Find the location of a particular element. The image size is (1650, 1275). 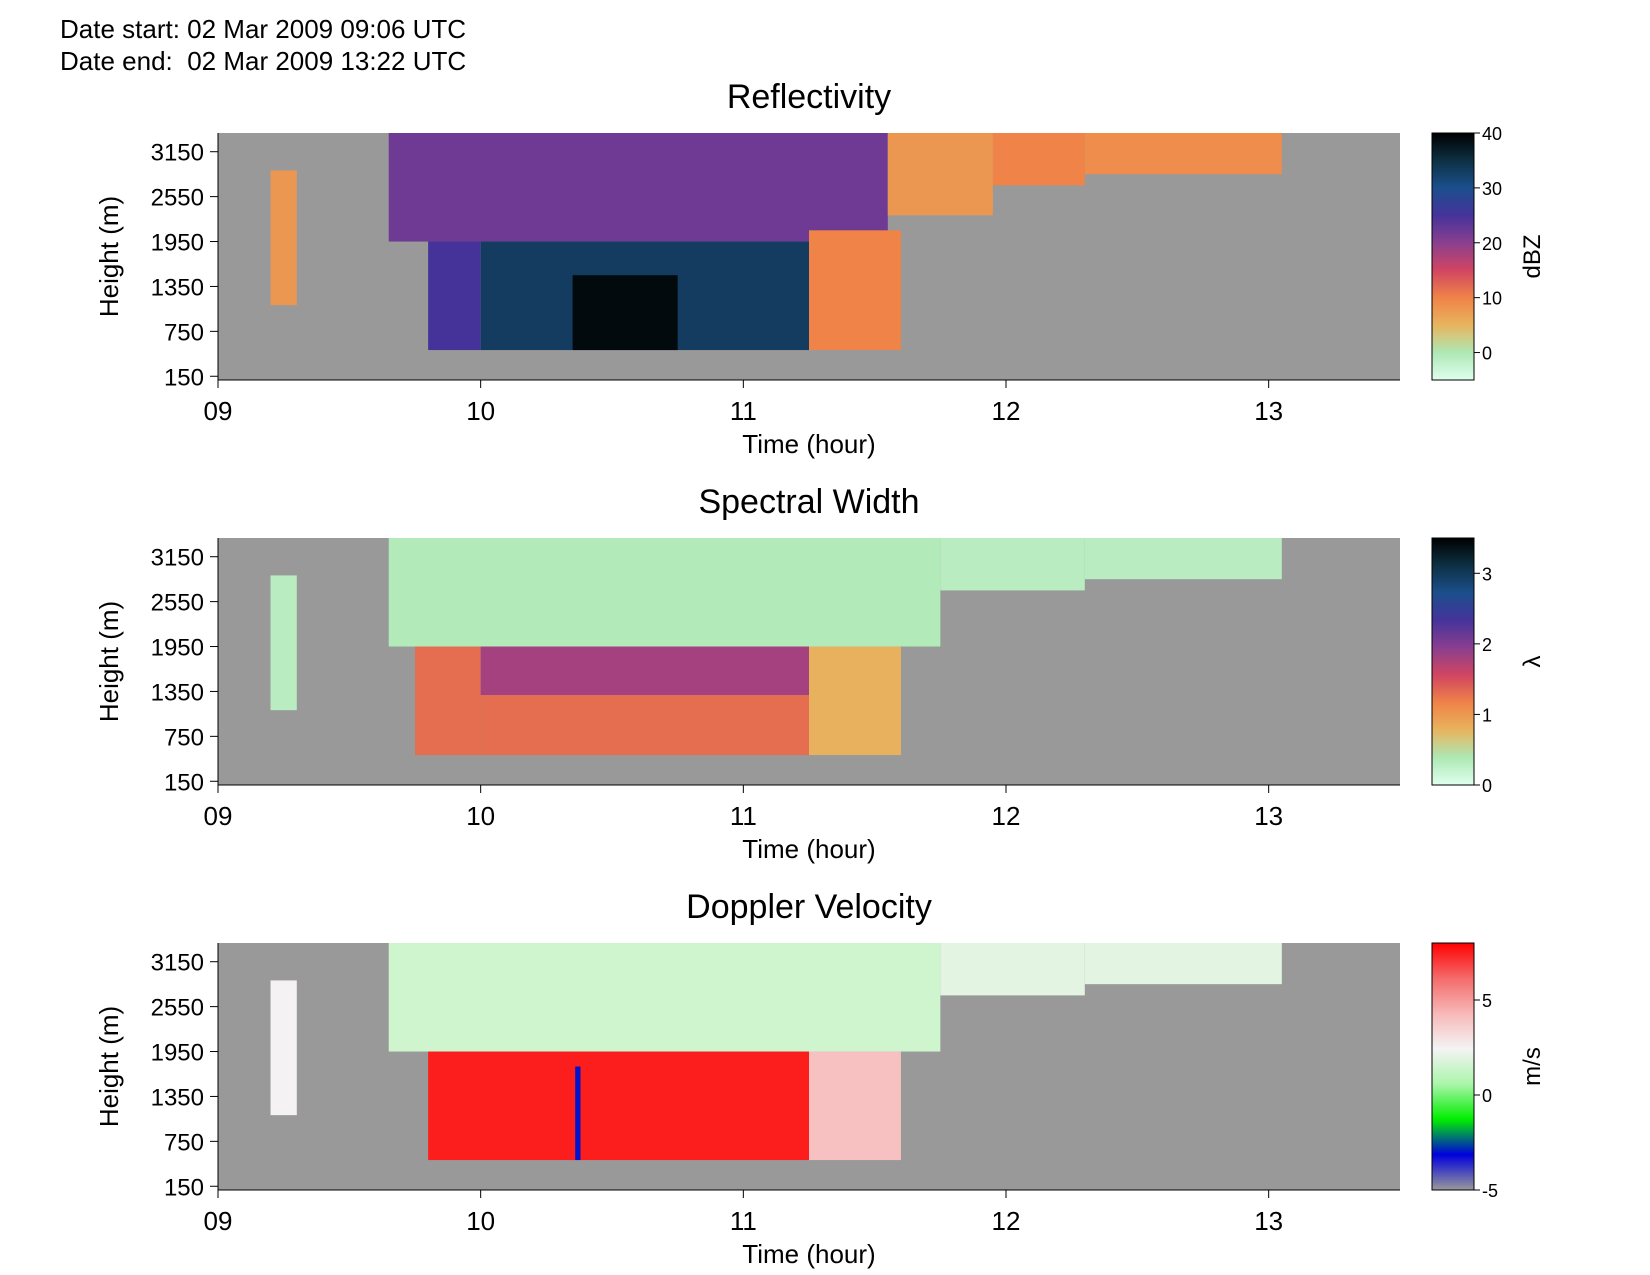

colorbar-tick-label: 10 is located at coordinates (1492, 299).